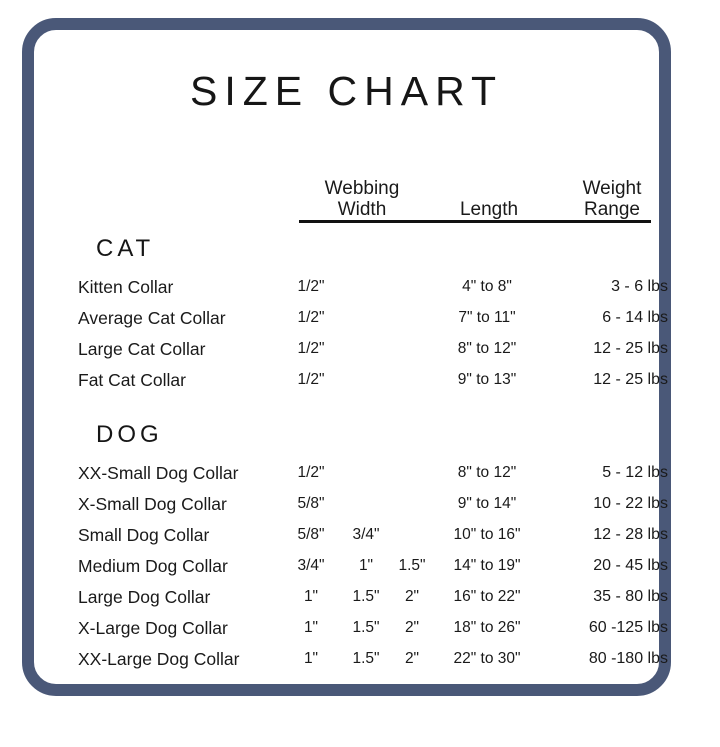 The image size is (720, 747). I want to click on table-row: Fat Cat Collar 1/2" 9" to 13" 12 - 25 lbs, so click(351, 384).